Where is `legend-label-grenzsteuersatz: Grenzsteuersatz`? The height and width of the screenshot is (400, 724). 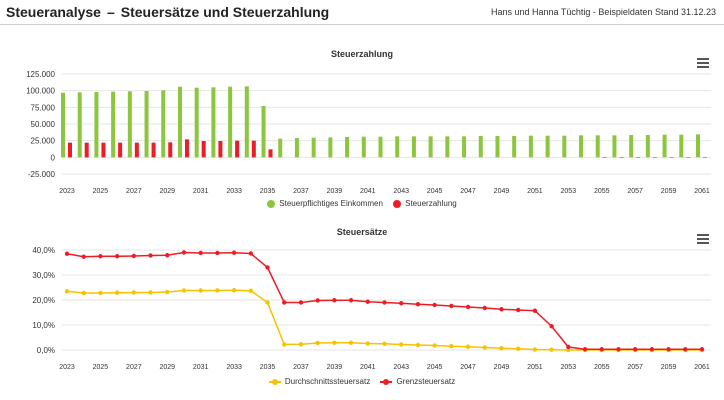
legend-label-grenzsteuersatz: Grenzsteuersatz is located at coordinates (426, 381).